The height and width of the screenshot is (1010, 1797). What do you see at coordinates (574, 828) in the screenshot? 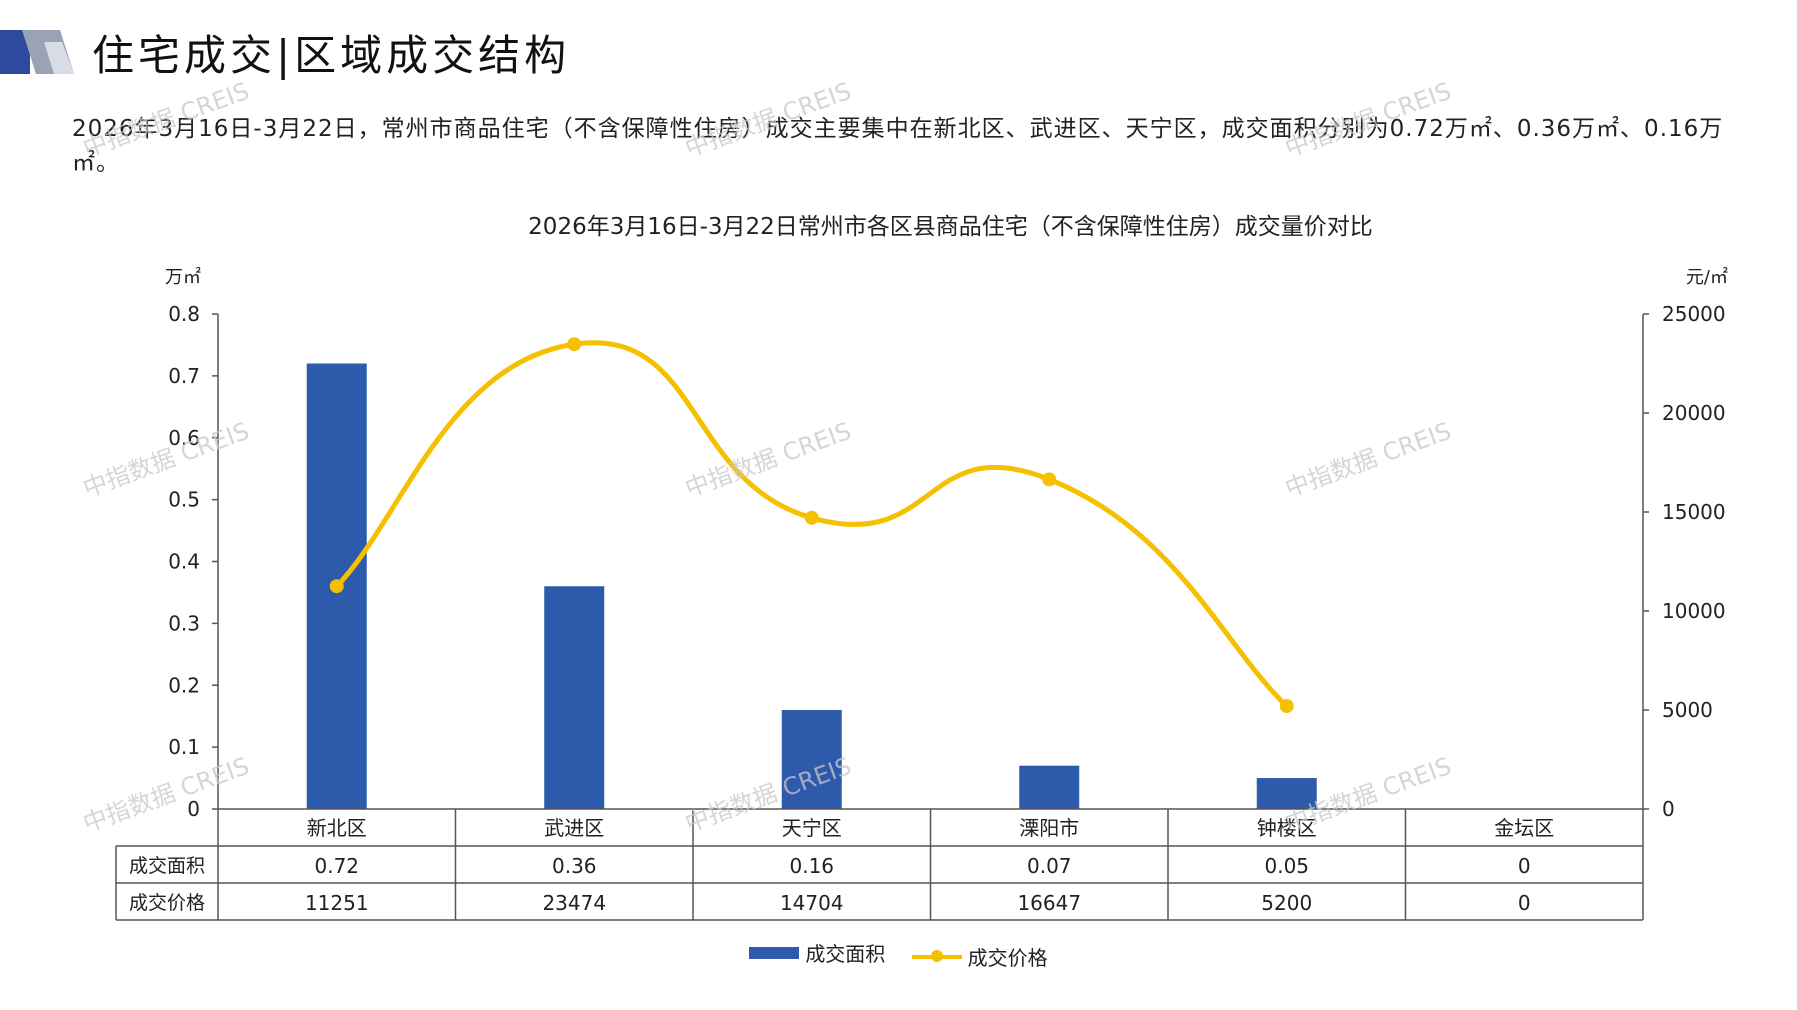
I see `x-tick-label: 武进区` at bounding box center [574, 828].